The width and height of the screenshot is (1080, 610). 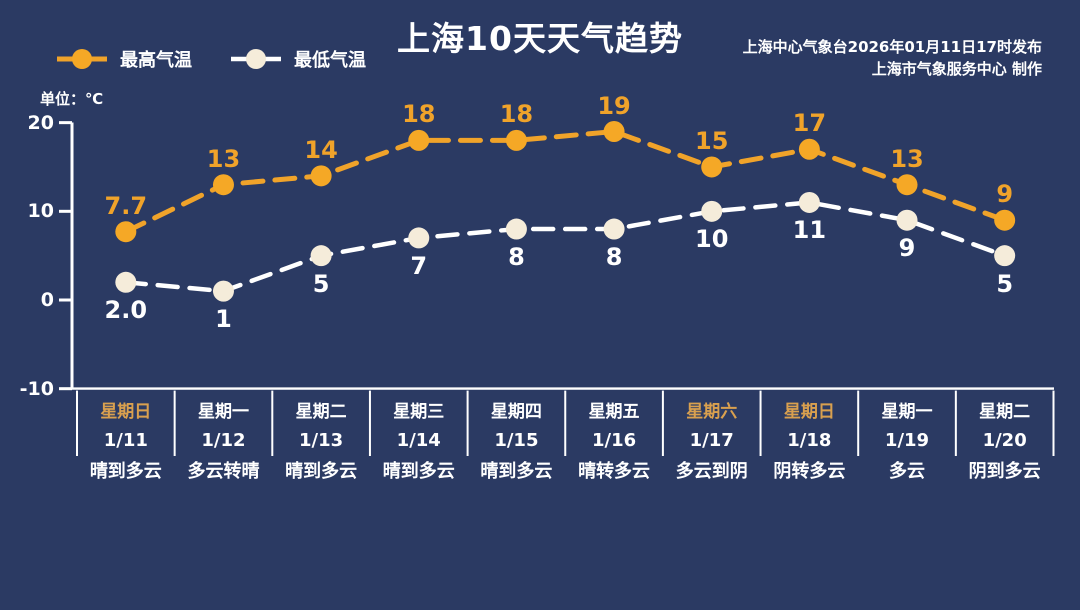 I want to click on low-temp-line, so click(x=565, y=247).